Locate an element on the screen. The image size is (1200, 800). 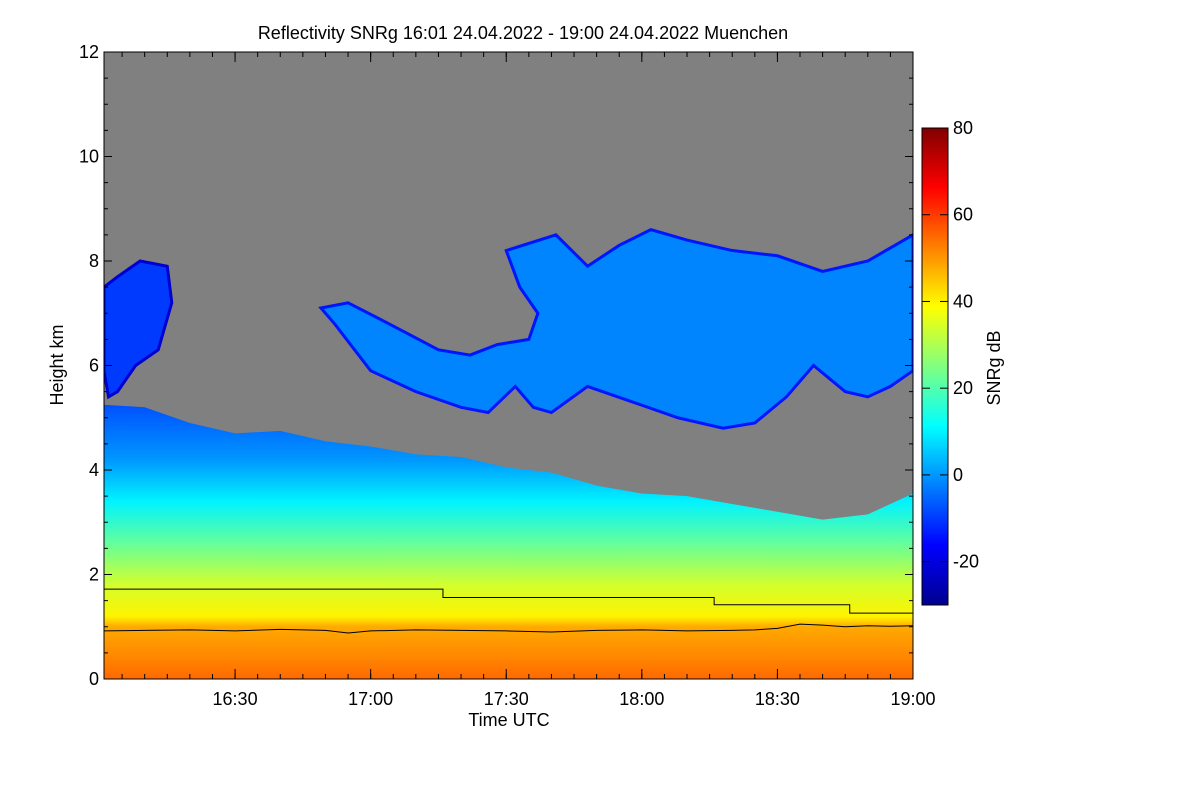
y-tick-label: 12 is located at coordinates (89, 52).